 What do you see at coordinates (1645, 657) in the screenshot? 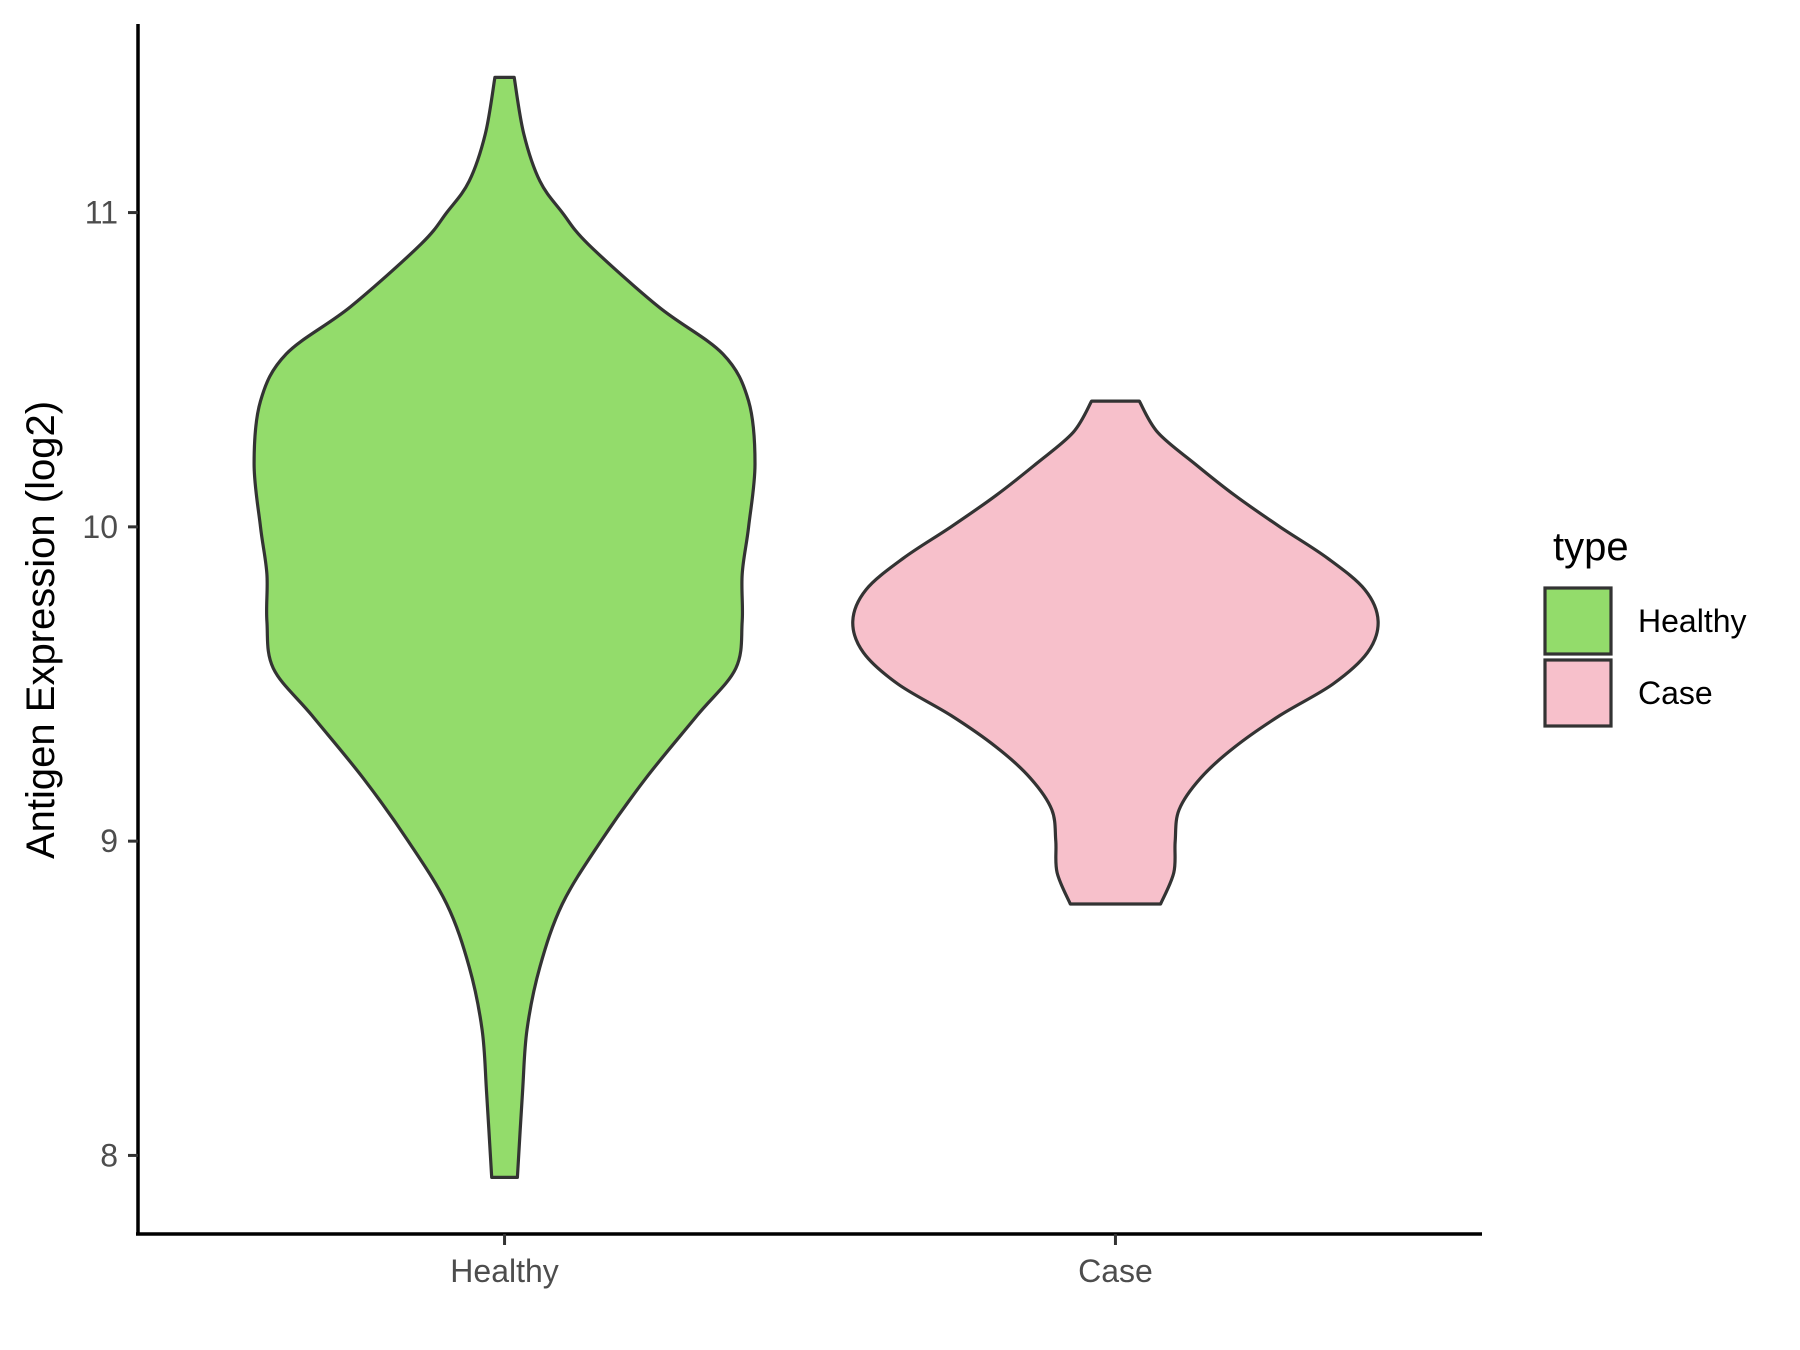
I see `legend-entries: Healthy Case` at bounding box center [1645, 657].